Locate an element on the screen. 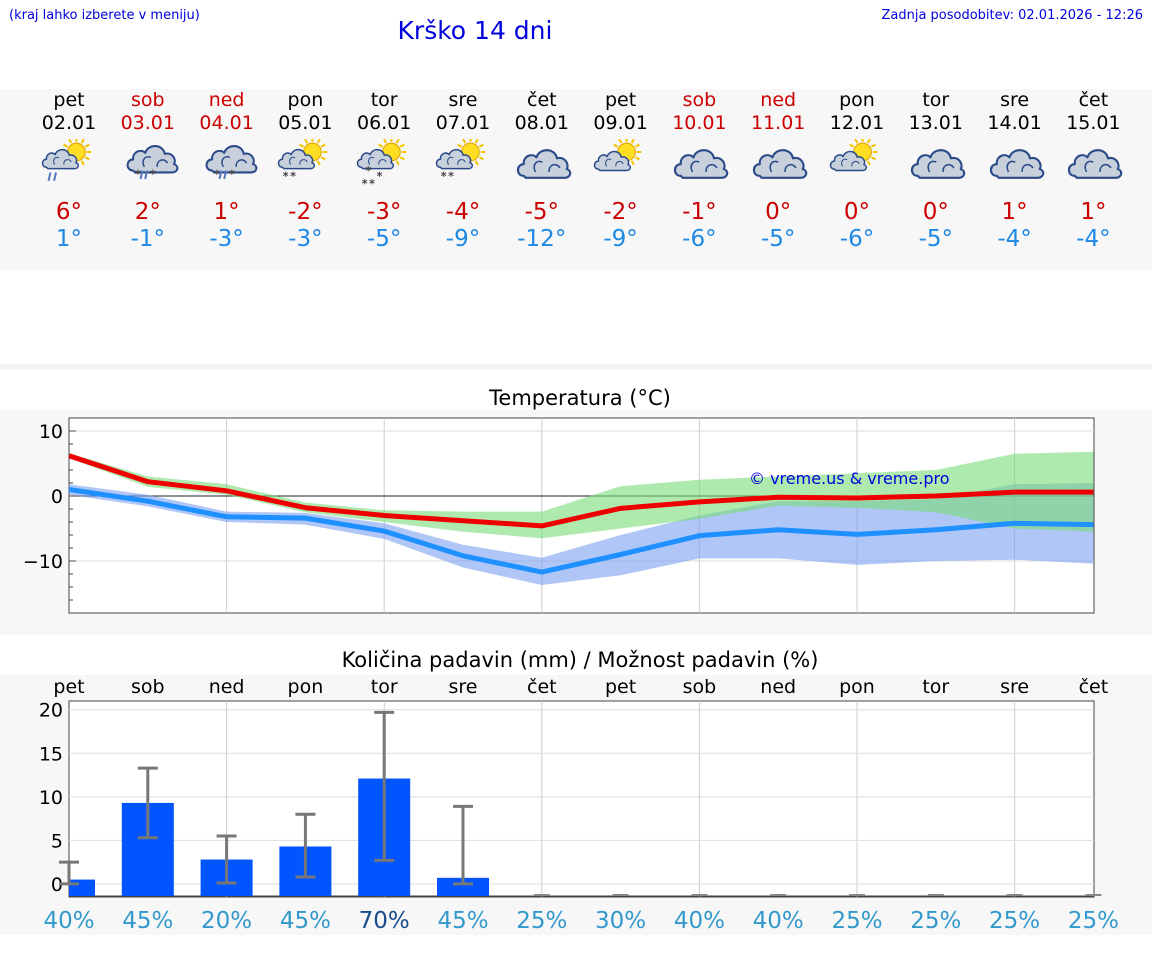 This screenshot has width=1152, height=975. y-tick-label: 10 is located at coordinates (51, 798).